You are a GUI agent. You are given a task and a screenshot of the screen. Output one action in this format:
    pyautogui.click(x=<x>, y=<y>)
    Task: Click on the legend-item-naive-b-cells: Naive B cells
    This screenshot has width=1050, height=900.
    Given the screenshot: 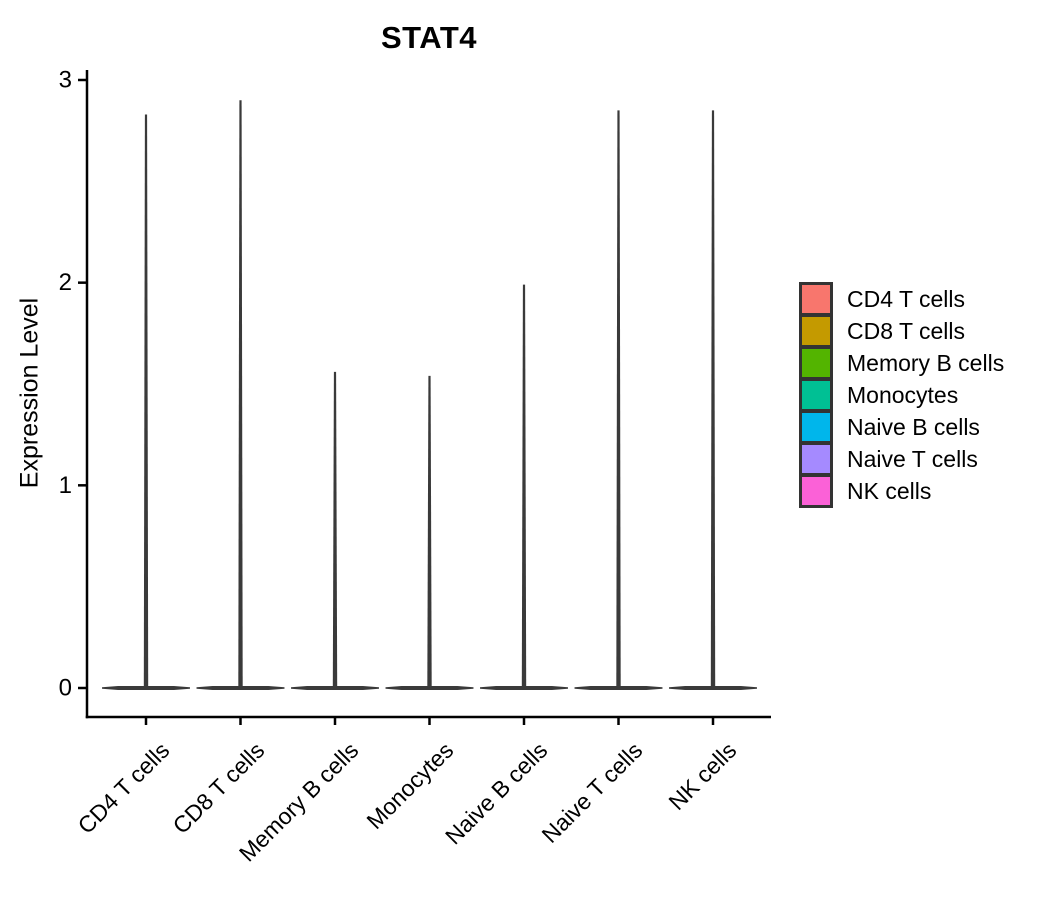 What is the action you would take?
    pyautogui.click(x=901, y=427)
    